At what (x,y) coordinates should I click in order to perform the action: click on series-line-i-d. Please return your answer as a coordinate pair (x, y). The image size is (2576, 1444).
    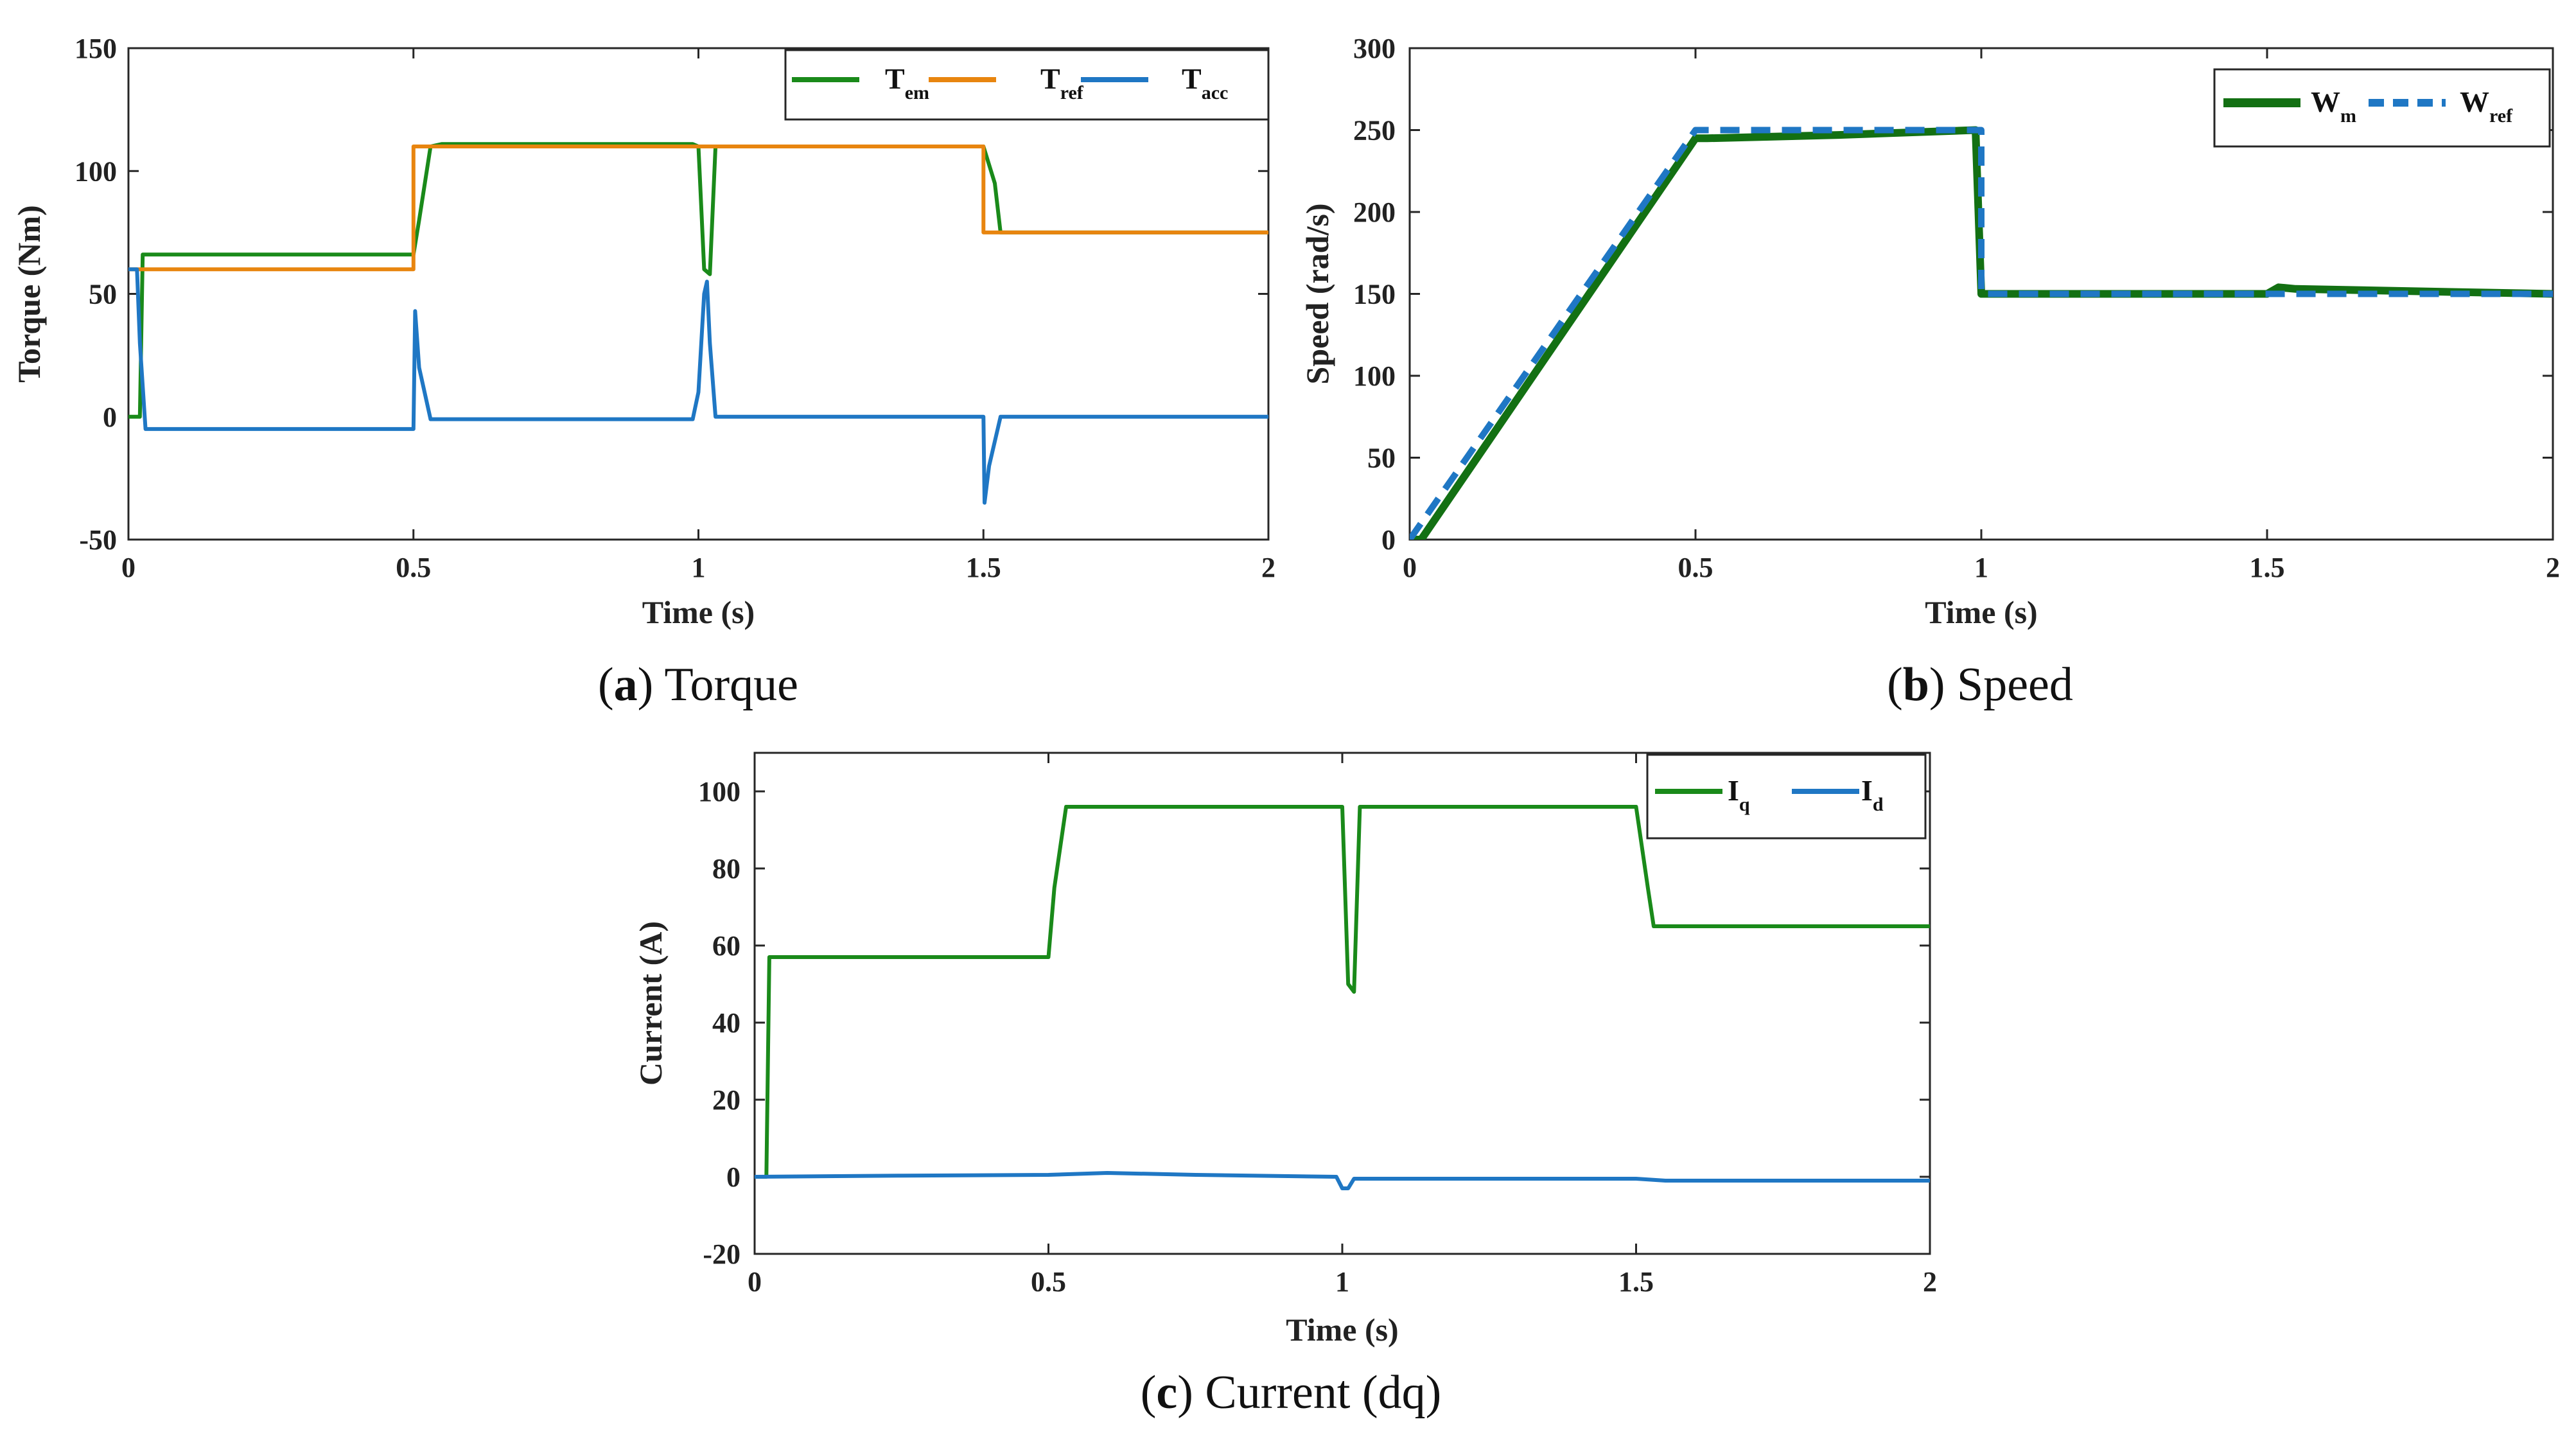
    Looking at the image, I should click on (1342, 1180).